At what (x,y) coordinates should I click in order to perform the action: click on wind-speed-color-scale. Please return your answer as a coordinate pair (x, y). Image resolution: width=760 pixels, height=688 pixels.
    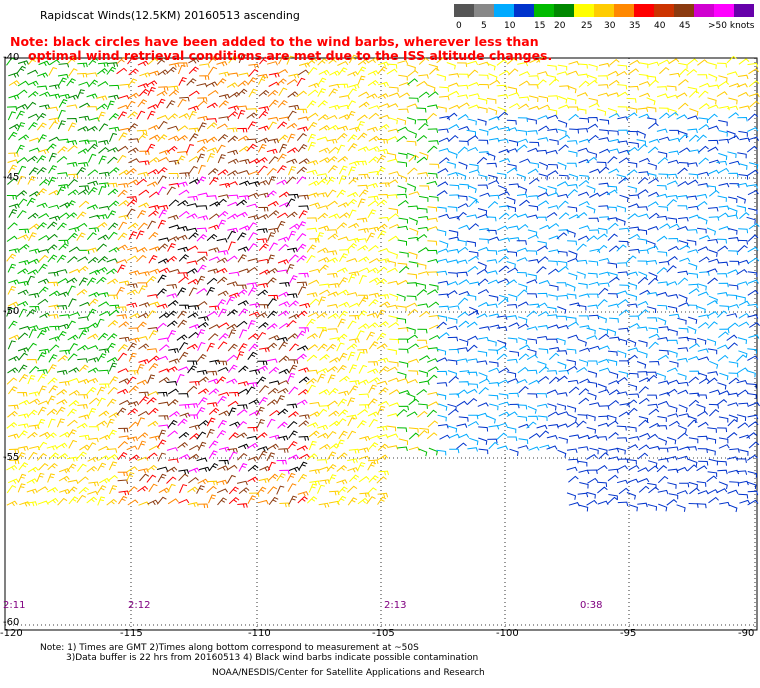
    Looking at the image, I should click on (604, 10).